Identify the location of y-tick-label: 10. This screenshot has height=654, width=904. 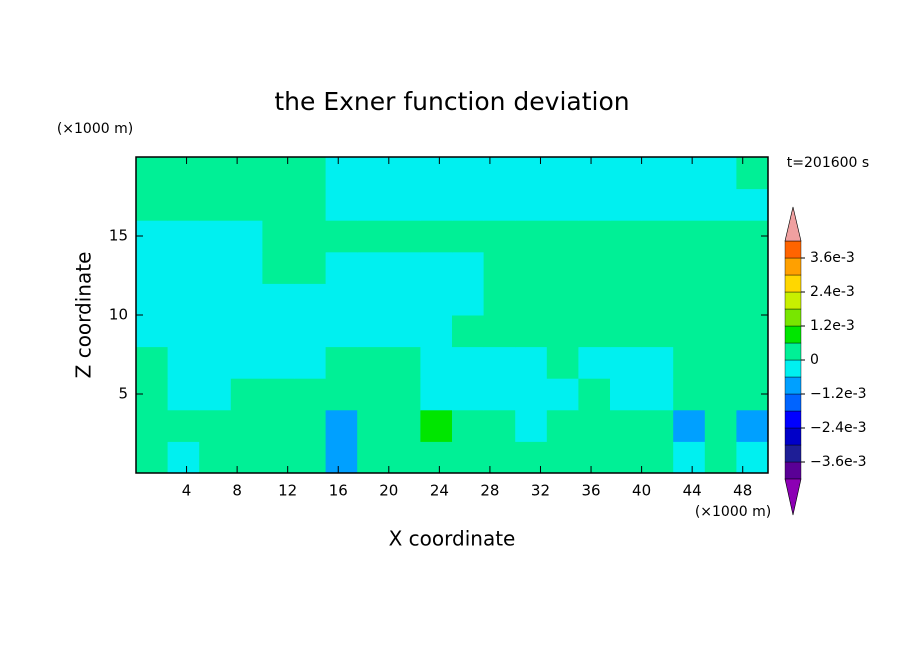
(118, 315).